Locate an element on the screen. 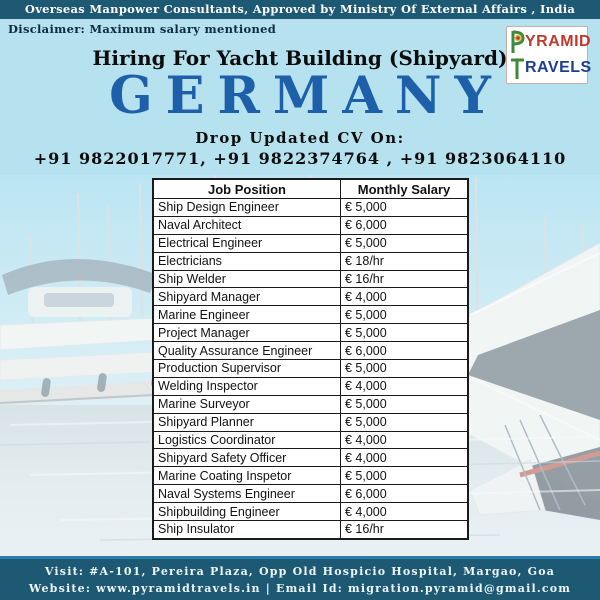  job-position-cell: Logistics Coordinator is located at coordinates (246, 440).